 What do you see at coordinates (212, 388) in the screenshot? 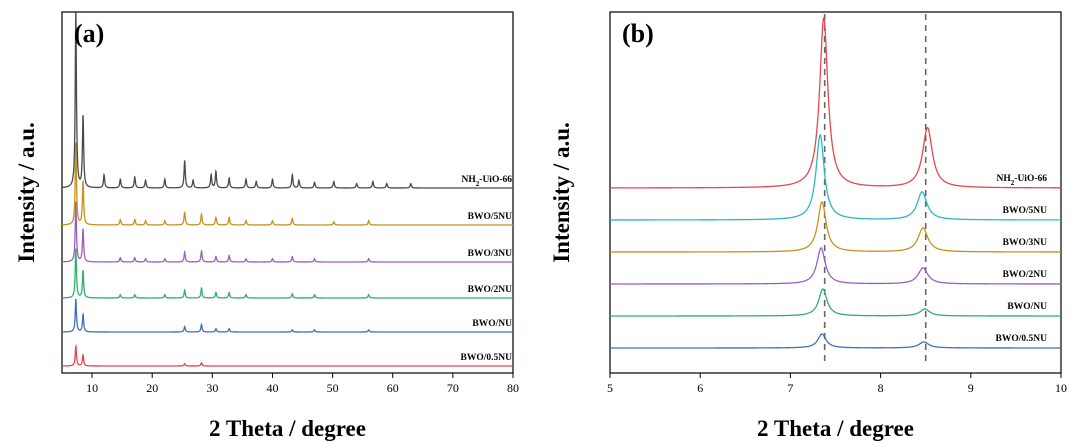
I see `x-tick-label: 30` at bounding box center [212, 388].